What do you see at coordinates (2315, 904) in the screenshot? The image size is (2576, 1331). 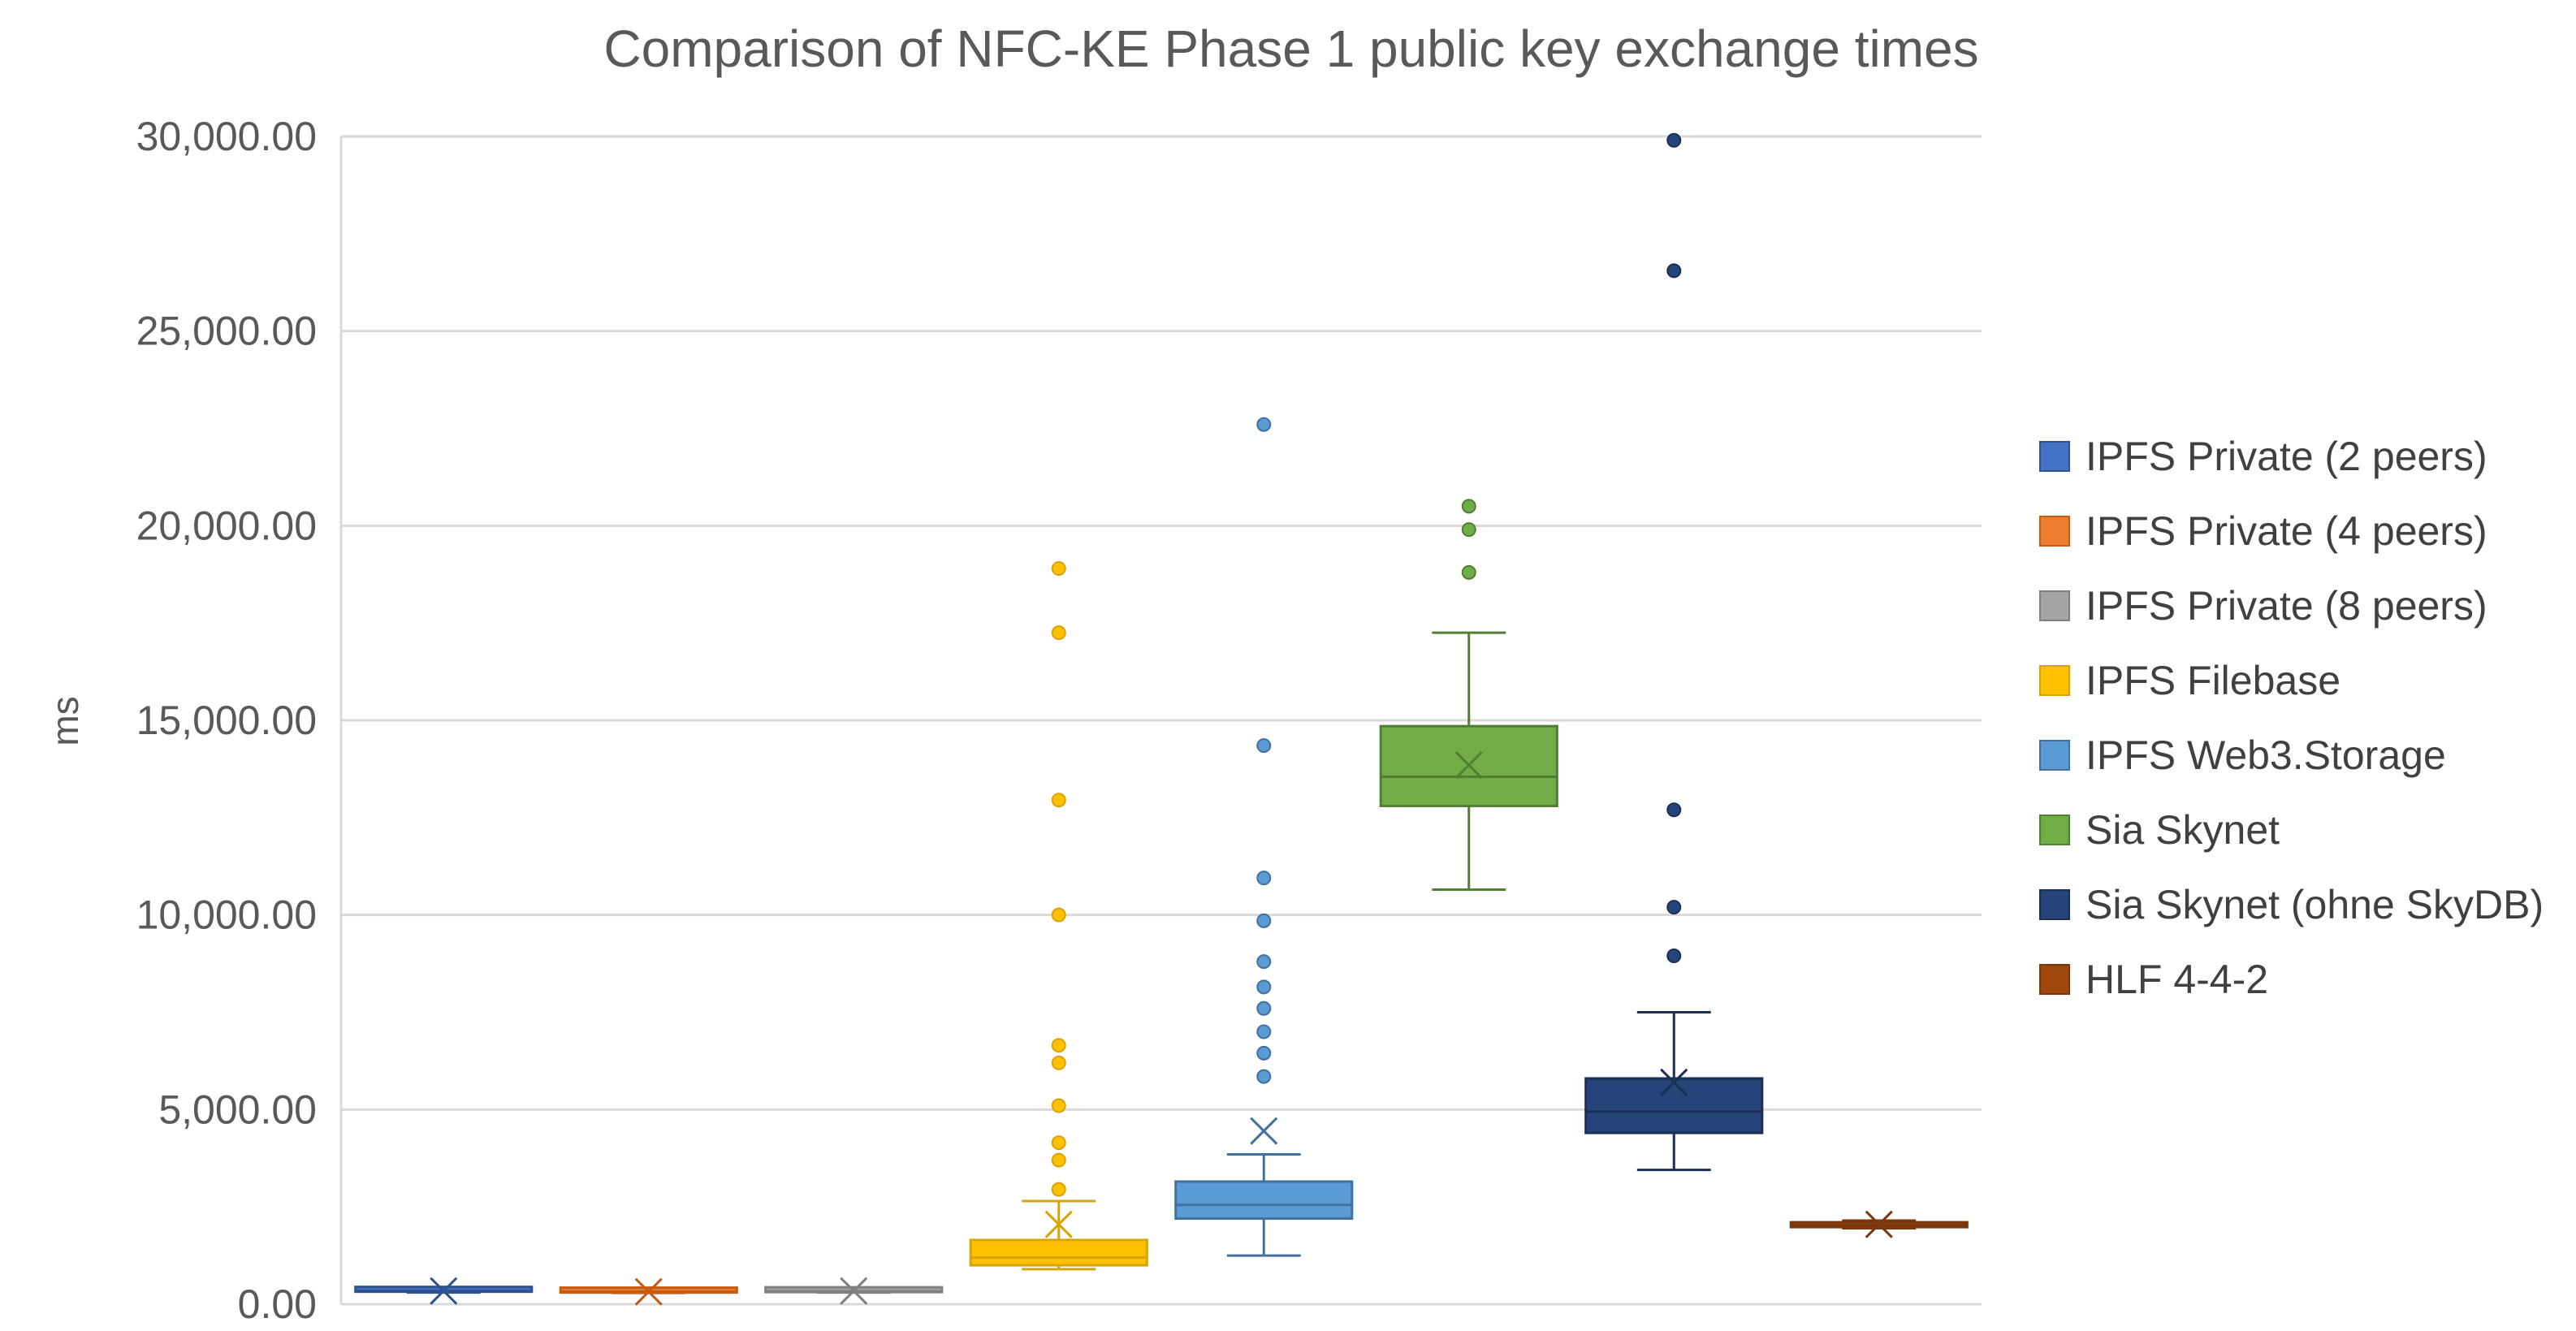 I see `legend-label: Sia Skynet (ohne SkyDB)` at bounding box center [2315, 904].